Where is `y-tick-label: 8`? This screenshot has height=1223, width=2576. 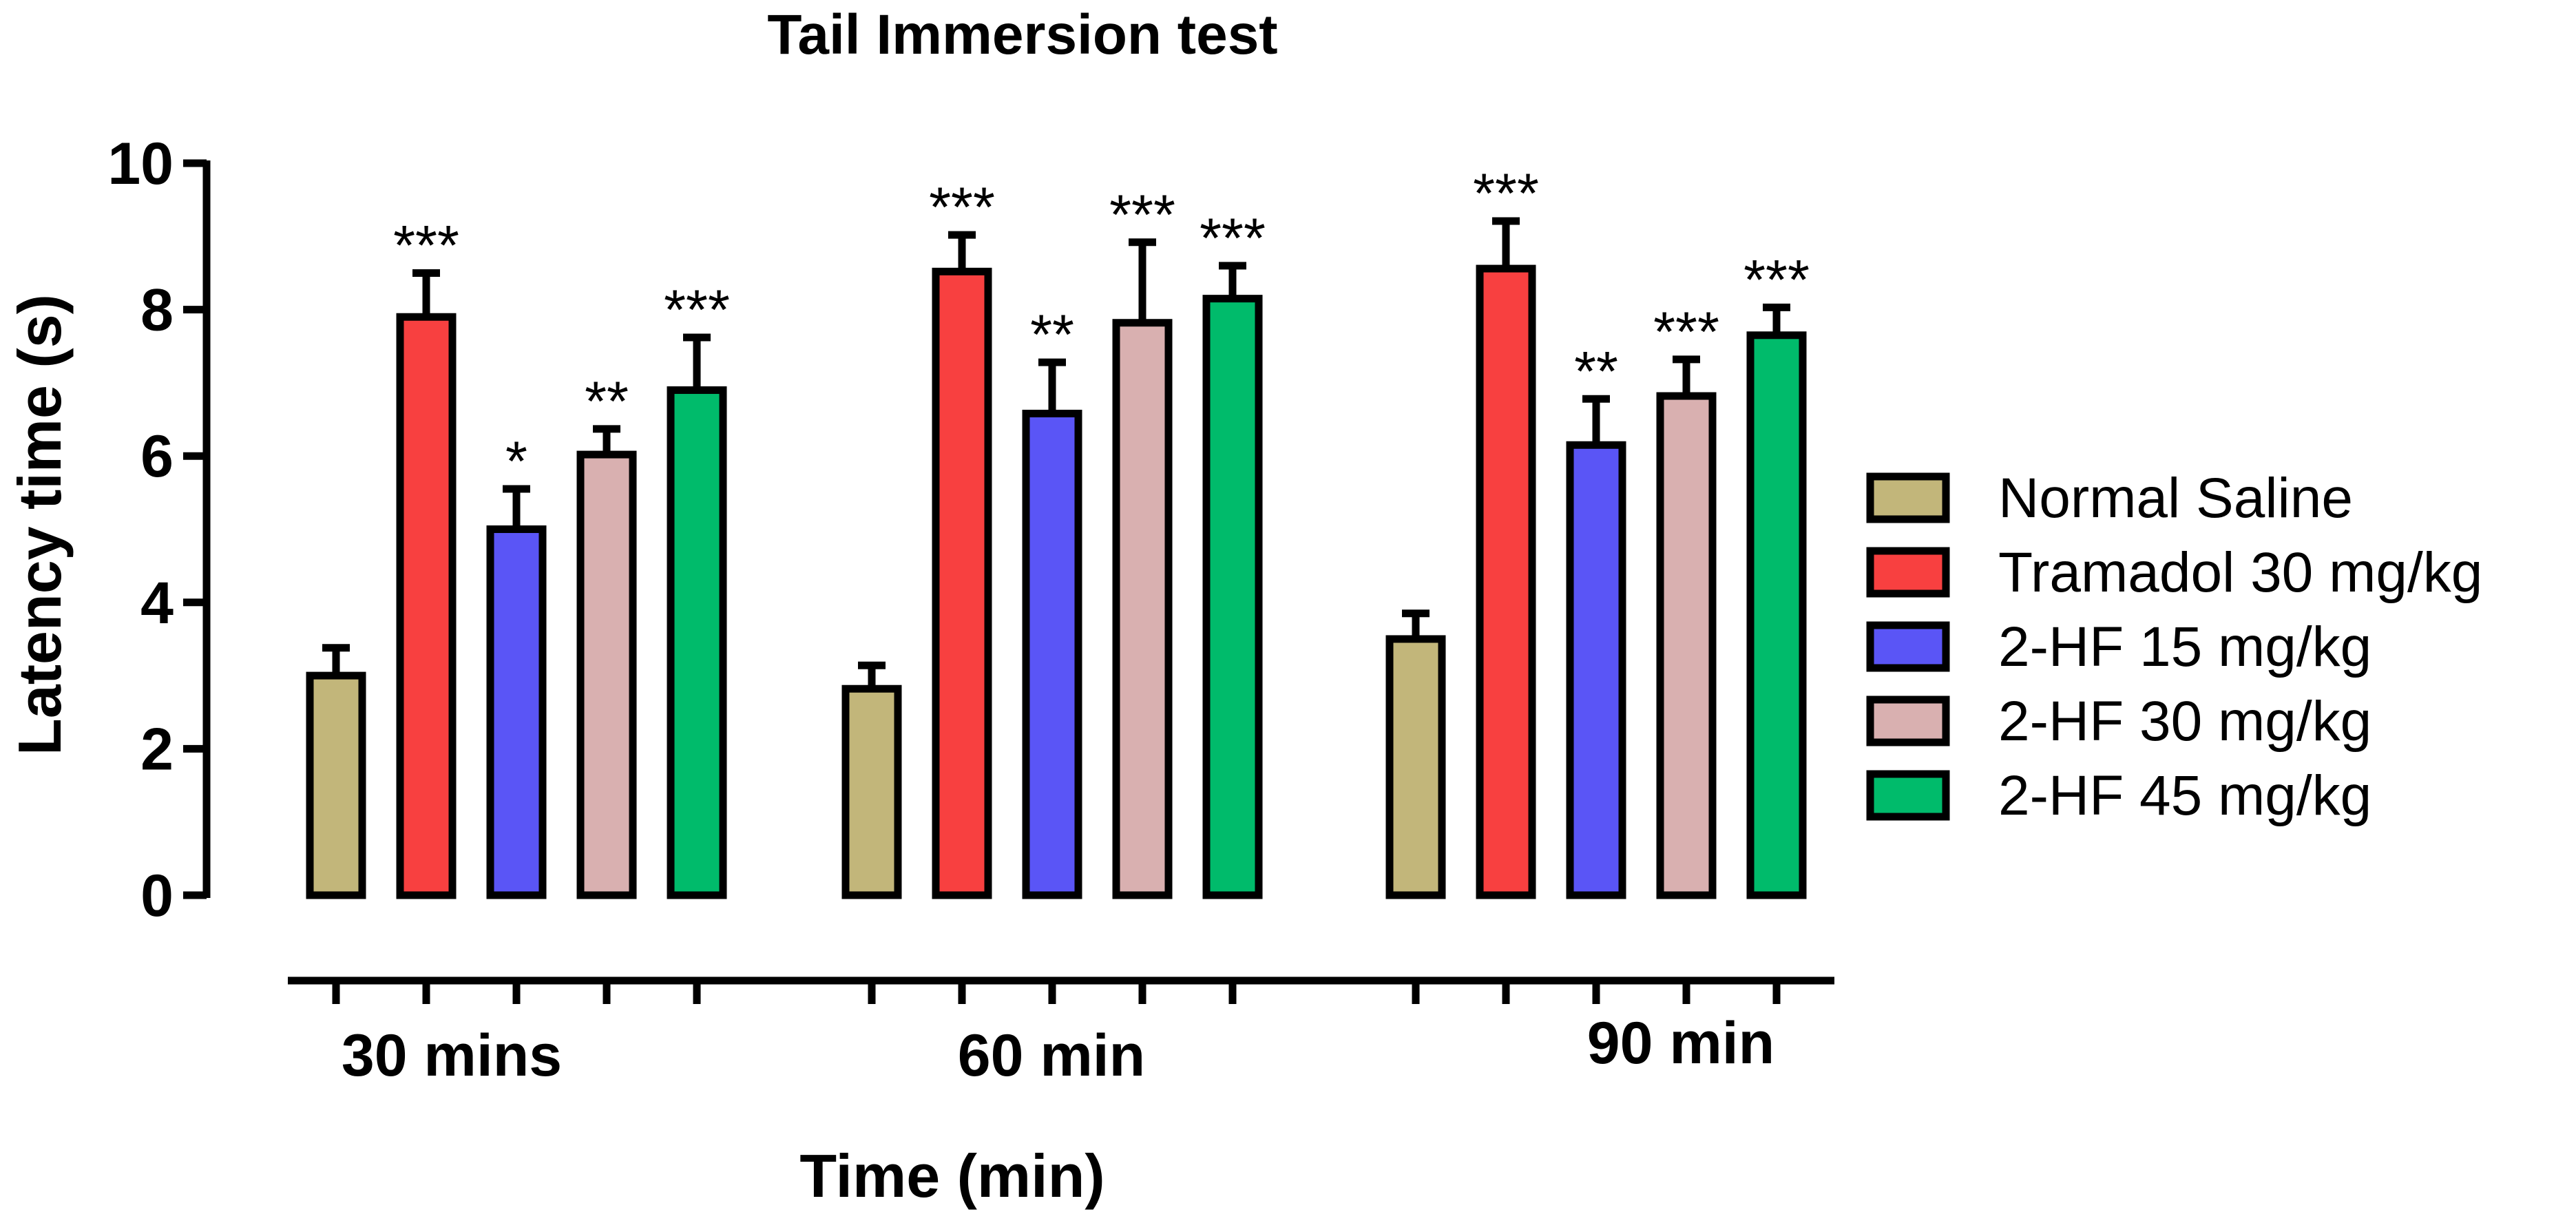 y-tick-label: 8 is located at coordinates (157, 311).